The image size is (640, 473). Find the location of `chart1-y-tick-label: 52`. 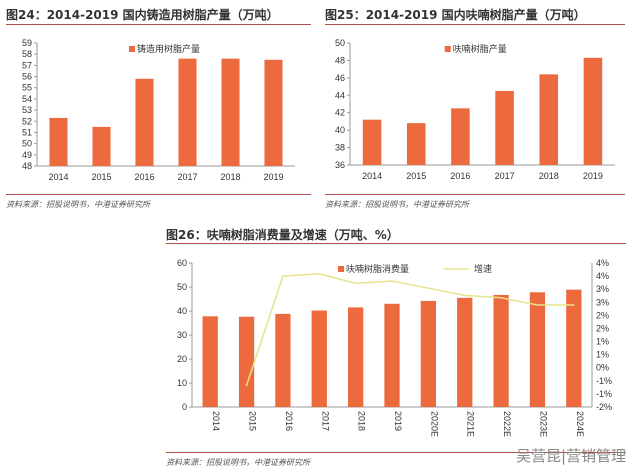

chart1-y-tick-label: 52 is located at coordinates (27, 121).